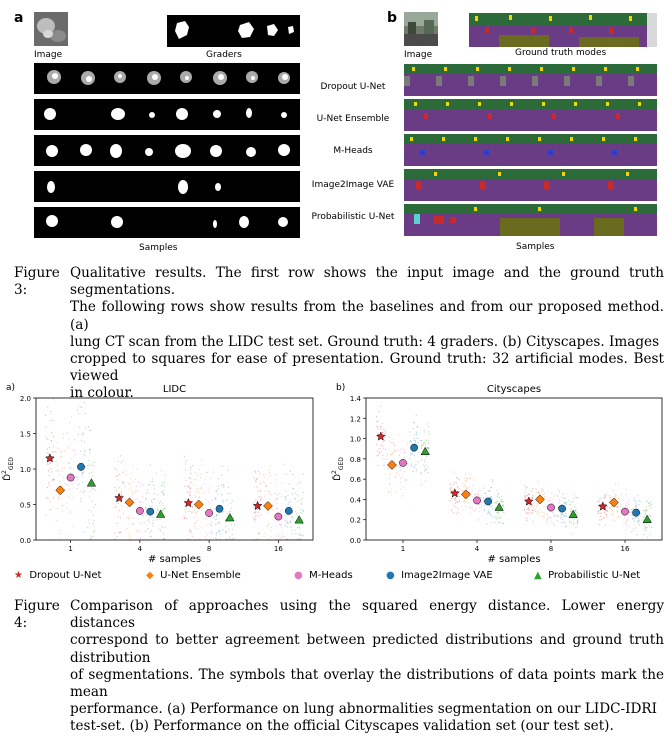  I want to click on mean-marker-triangle, so click(499, 506).